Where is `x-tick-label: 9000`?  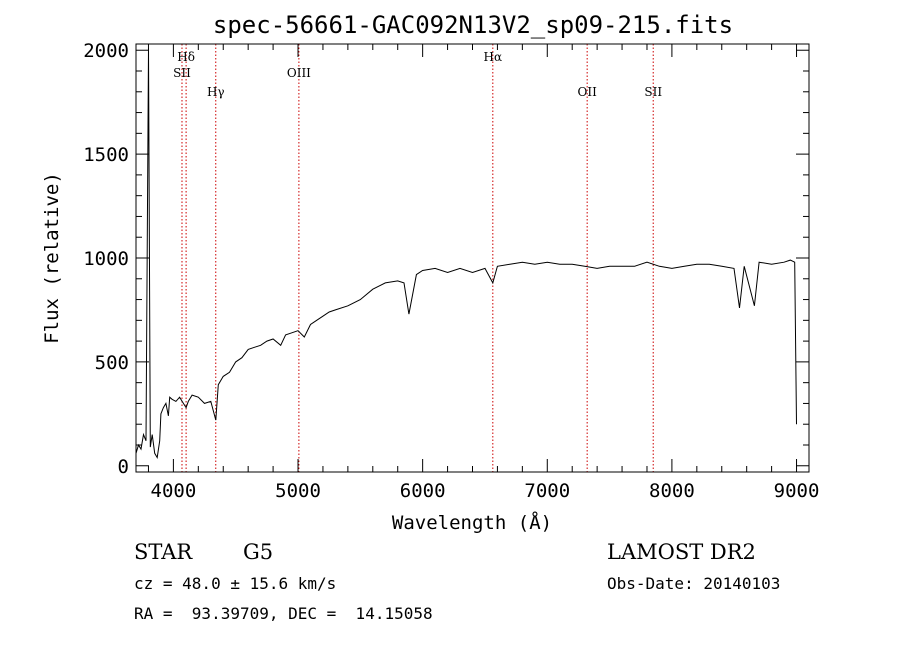
x-tick-label: 9000 is located at coordinates (797, 491).